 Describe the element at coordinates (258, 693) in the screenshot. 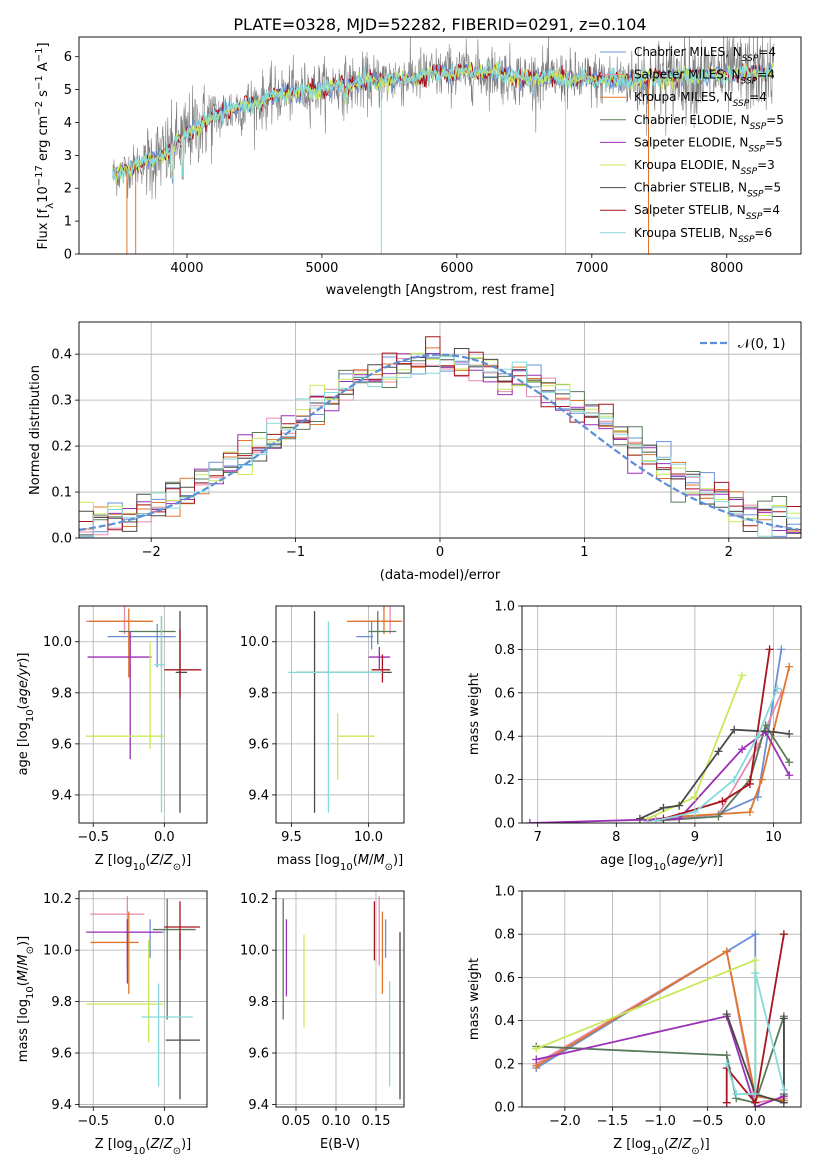

I see `y-tick-label: 9.8` at that location.